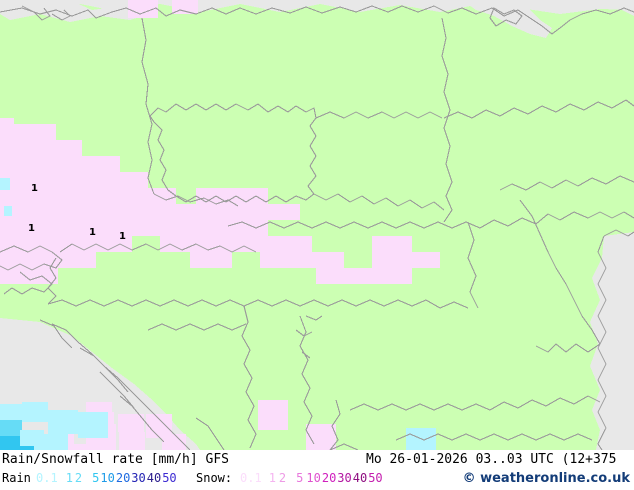  Describe the element at coordinates (115, 459) in the screenshot. I see `page-title: Rain/Snowfall rate [mm/h] GFS` at that location.